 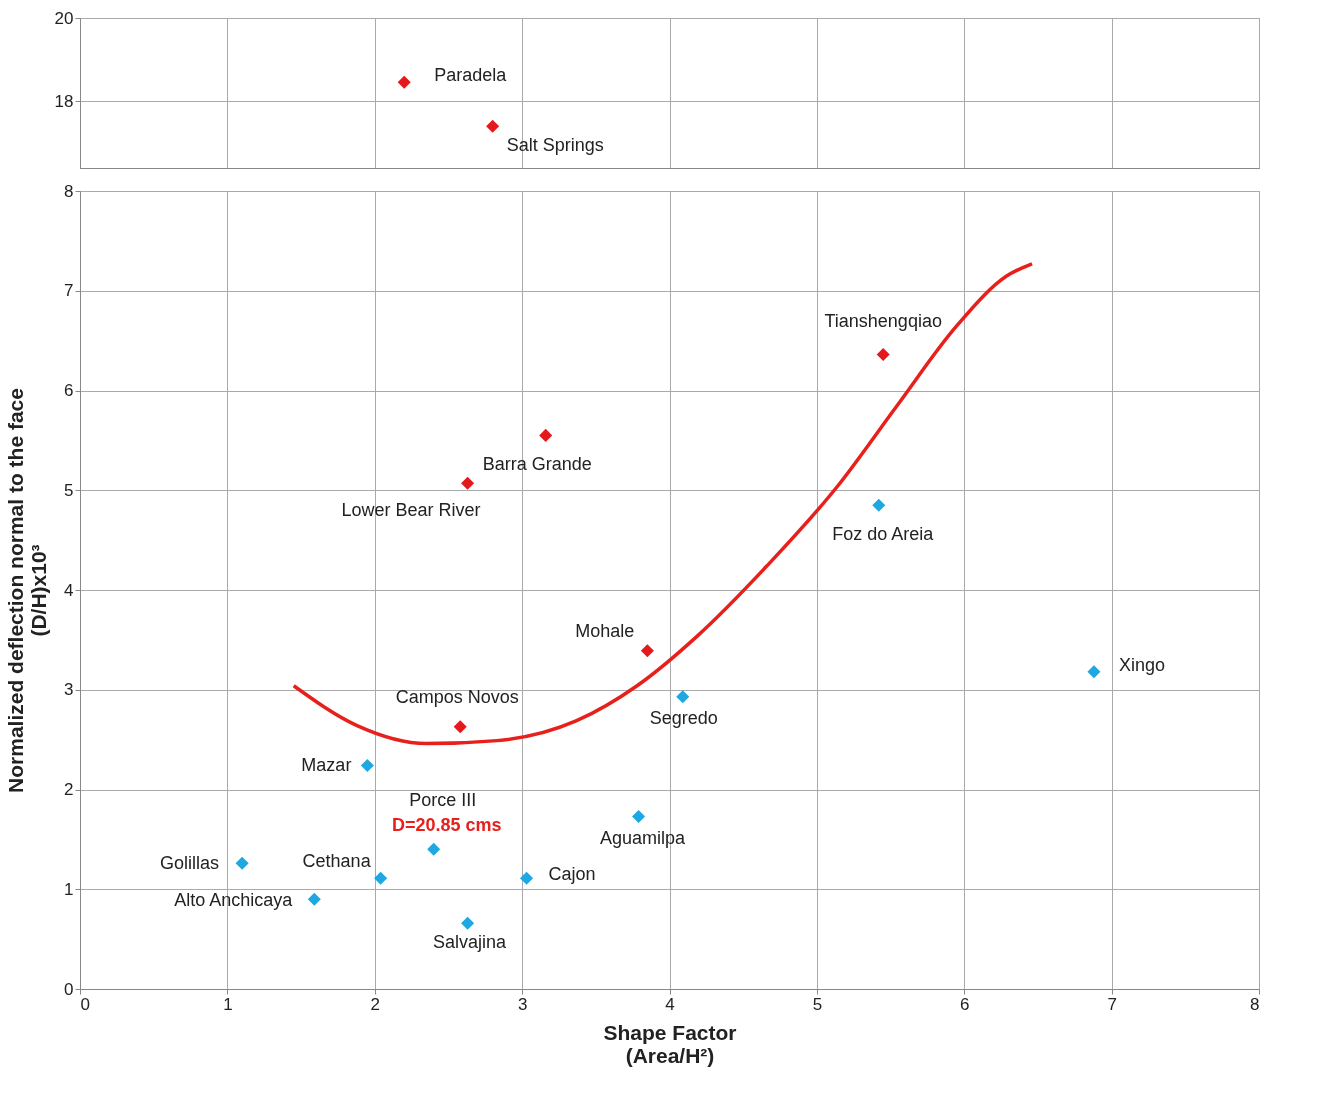 What do you see at coordinates (457, 696) in the screenshot?
I see `annotation: Campos Novos` at bounding box center [457, 696].